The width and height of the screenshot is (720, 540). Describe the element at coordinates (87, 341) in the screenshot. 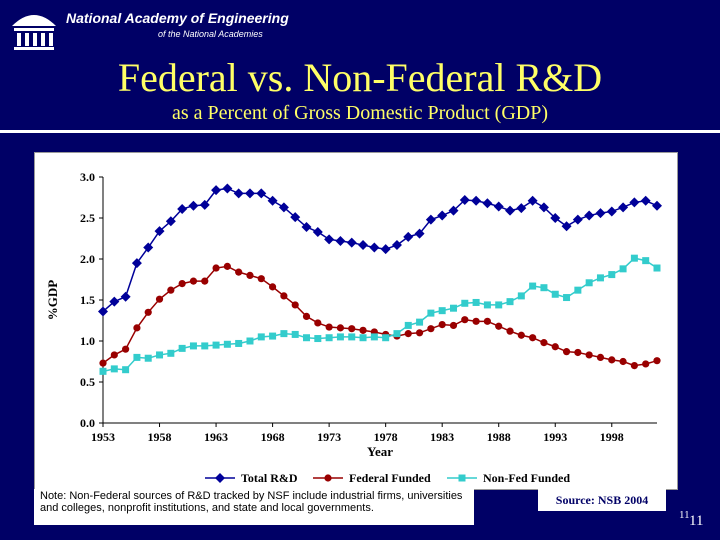

I see `y-tick-label: 1.0` at that location.